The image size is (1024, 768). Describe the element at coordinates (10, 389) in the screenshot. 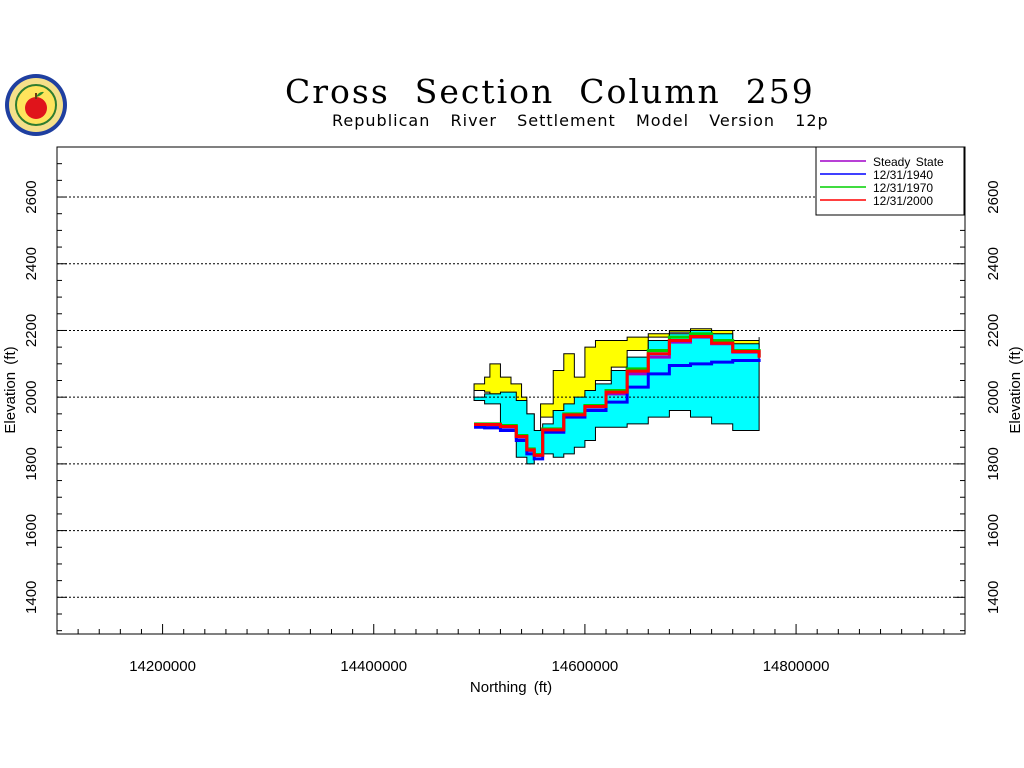

I see `y-axis-label-left: Elevation (ft)` at that location.